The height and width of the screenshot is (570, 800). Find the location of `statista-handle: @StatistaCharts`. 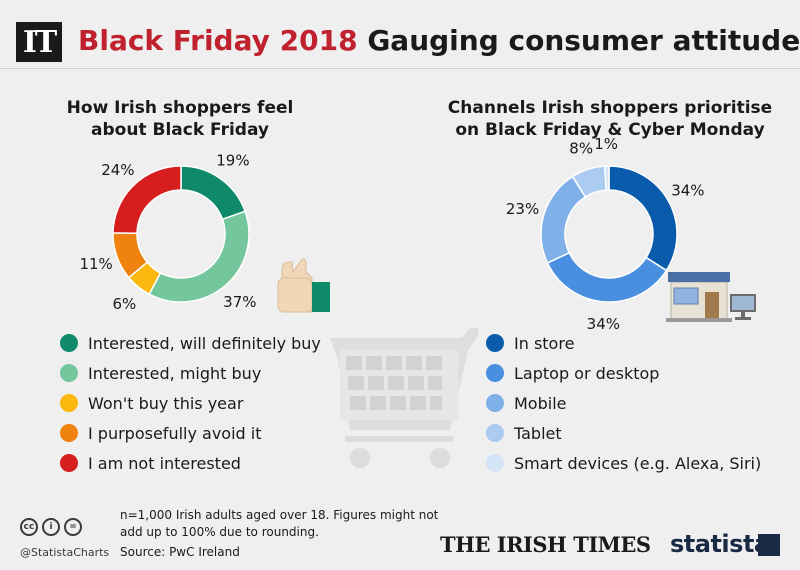

statista-handle: @StatistaCharts is located at coordinates (65, 552).